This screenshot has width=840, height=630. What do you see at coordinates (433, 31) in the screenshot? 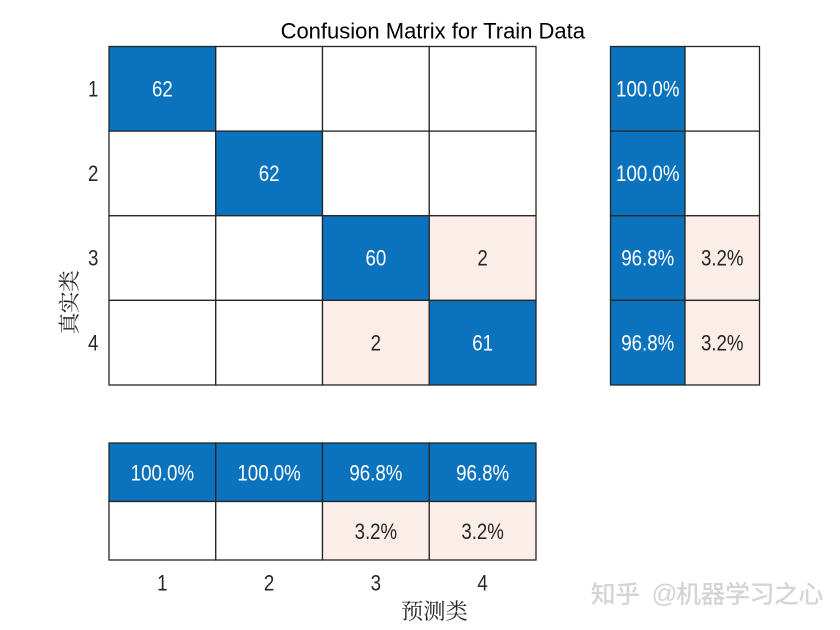
I see `svg-text:Confusion Matrix for Train Dat: Confusion Matrix for Train Data` at bounding box center [433, 31].